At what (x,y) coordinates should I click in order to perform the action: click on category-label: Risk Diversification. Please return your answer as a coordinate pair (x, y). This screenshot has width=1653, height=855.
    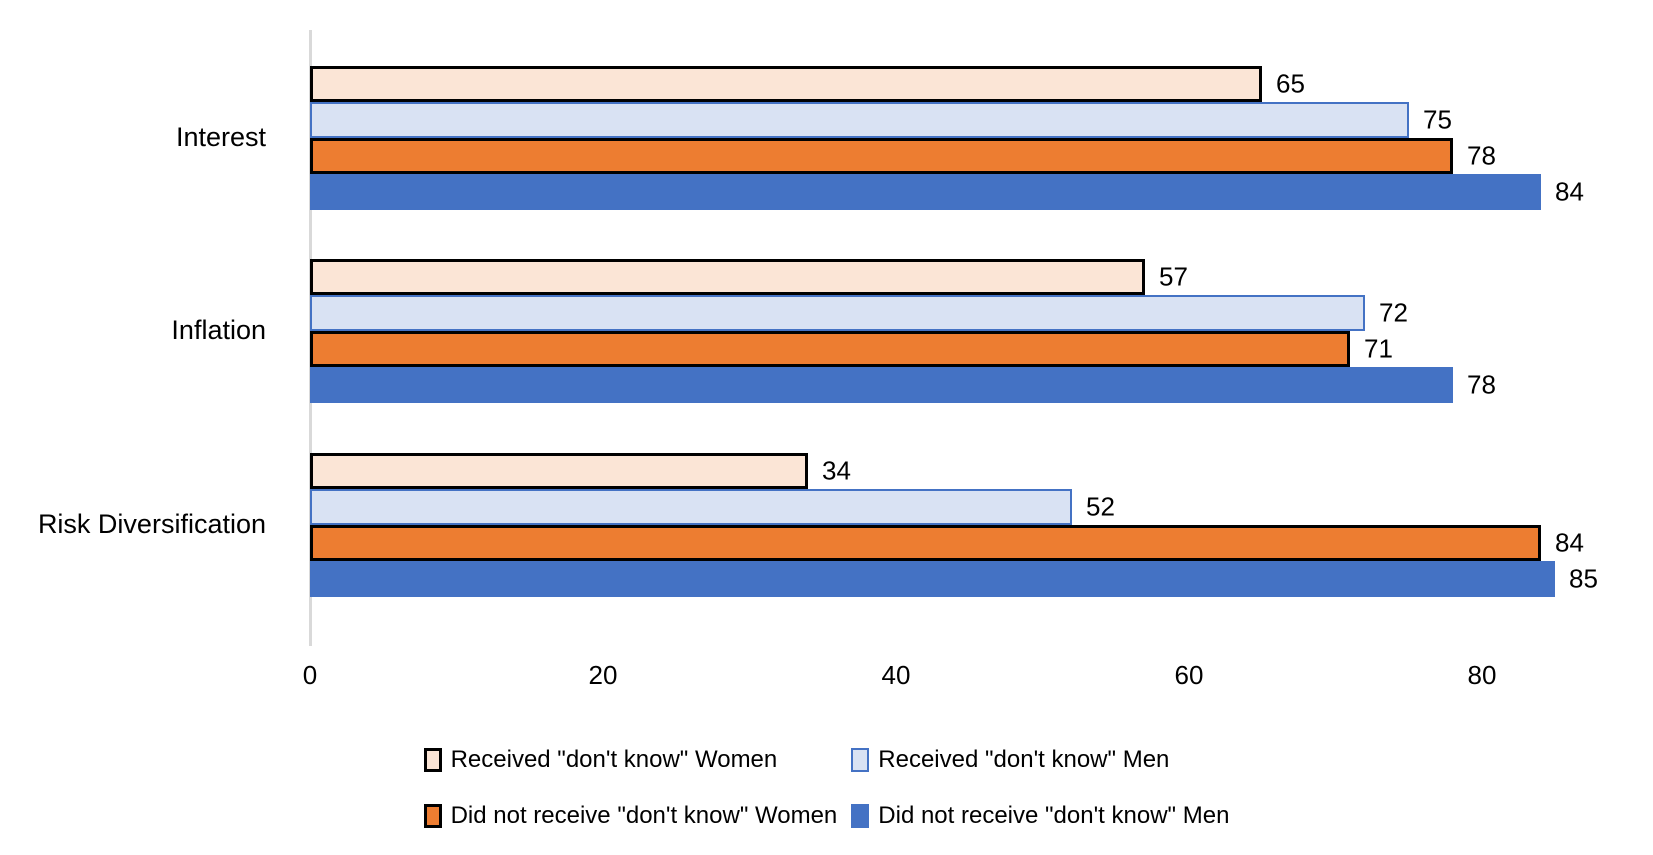
    Looking at the image, I should click on (151, 523).